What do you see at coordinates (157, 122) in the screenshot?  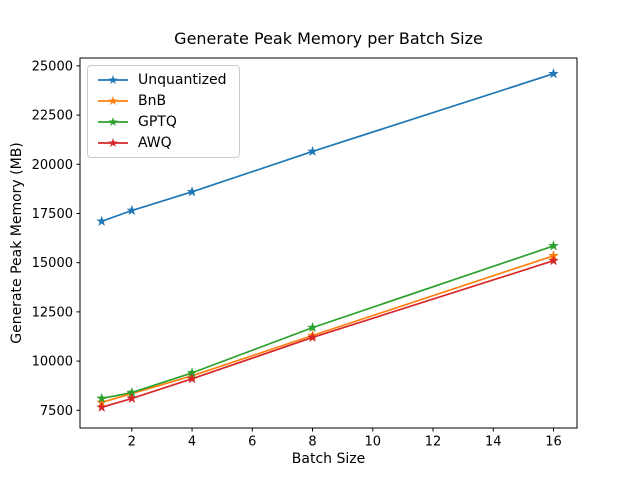 I see `legend-label: GPTQ` at bounding box center [157, 122].